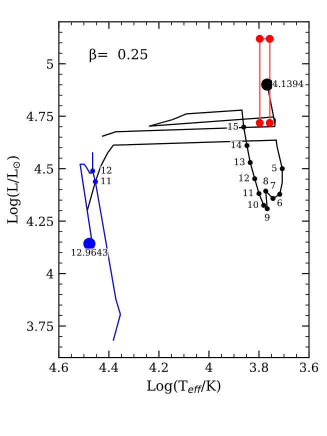  I want to click on annotation: 15, so click(233, 126).